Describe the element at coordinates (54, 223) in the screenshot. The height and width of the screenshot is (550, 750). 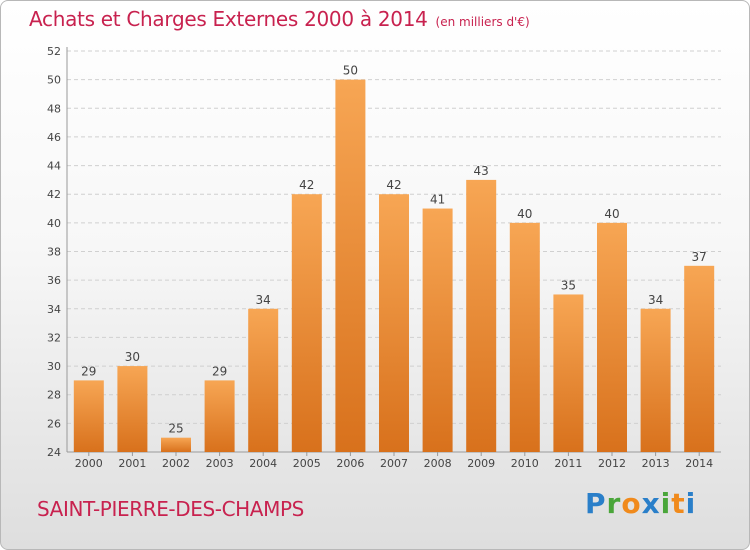
I see `y-tick-label: 40` at that location.